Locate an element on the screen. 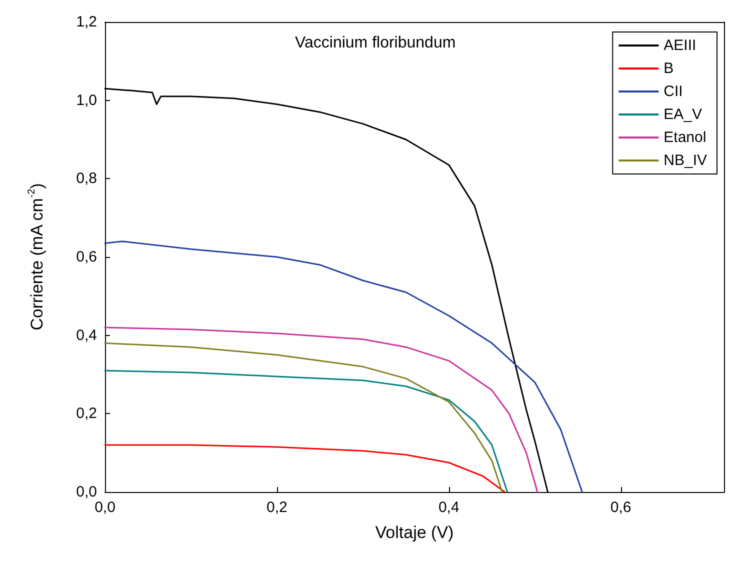 This screenshot has width=737, height=563. y-axis-title: Corriente (mA cm-2) is located at coordinates (36, 256).